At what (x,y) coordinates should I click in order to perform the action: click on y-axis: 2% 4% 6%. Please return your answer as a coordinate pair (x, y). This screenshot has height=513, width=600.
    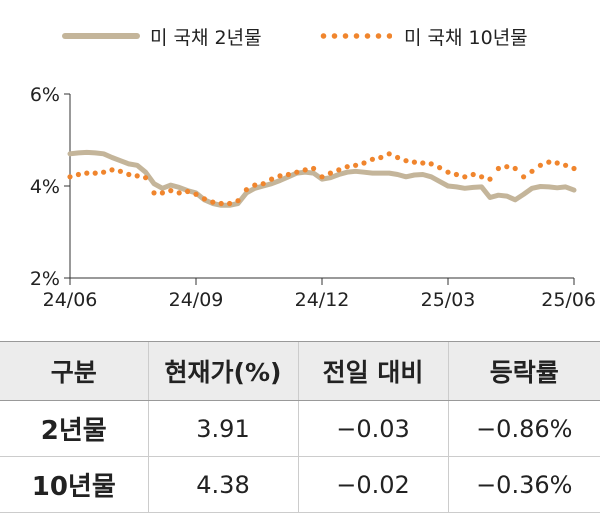
    Looking at the image, I should click on (50, 187).